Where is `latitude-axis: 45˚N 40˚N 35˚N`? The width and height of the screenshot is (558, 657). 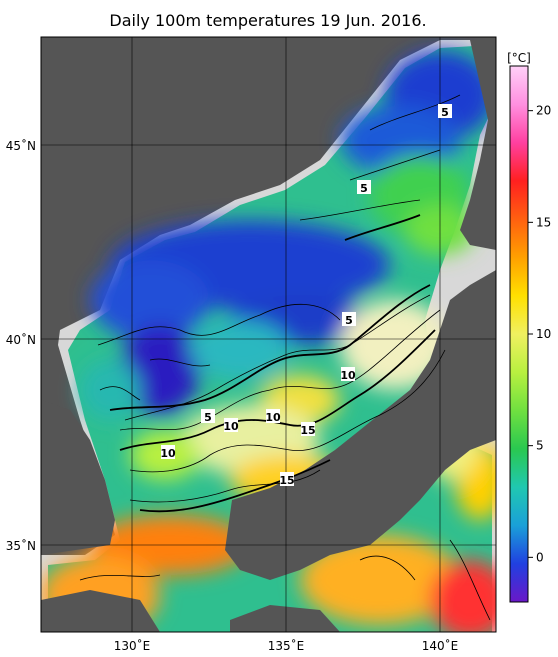 latitude-axis: 45˚N 40˚N 35˚N is located at coordinates (21, 345).